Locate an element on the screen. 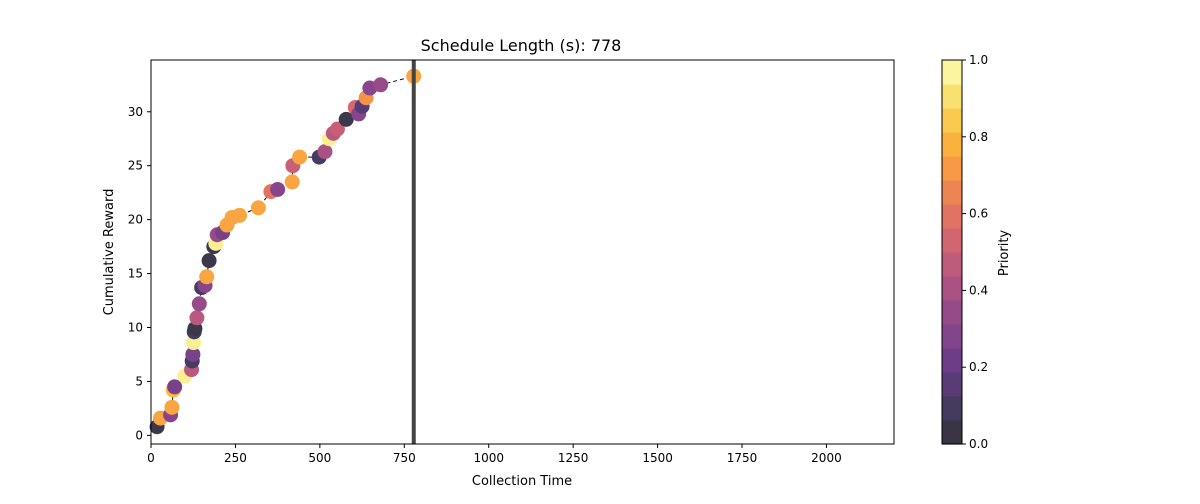 The image size is (1200, 504). x-tick-label: 2000 is located at coordinates (826, 458).